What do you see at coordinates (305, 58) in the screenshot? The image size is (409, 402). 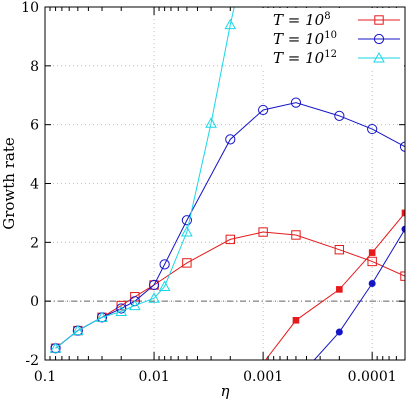 I see `legend-label: T = 1012` at bounding box center [305, 58].